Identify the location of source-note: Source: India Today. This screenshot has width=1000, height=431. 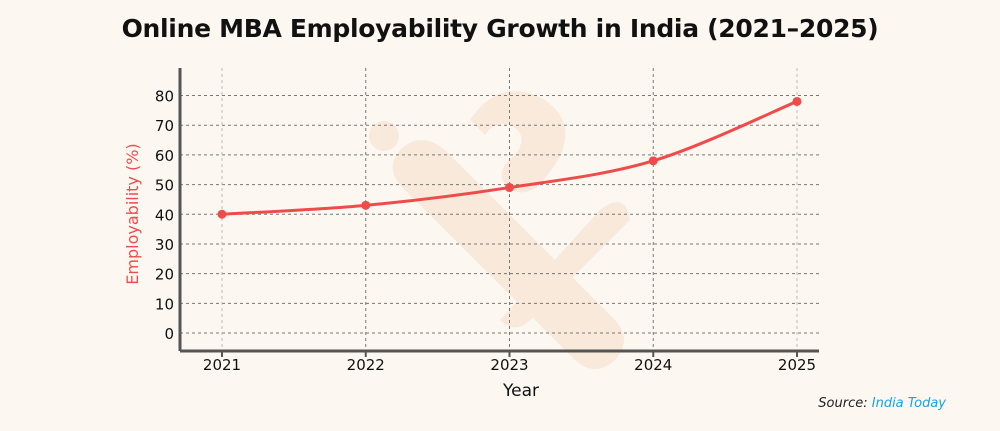
(882, 403).